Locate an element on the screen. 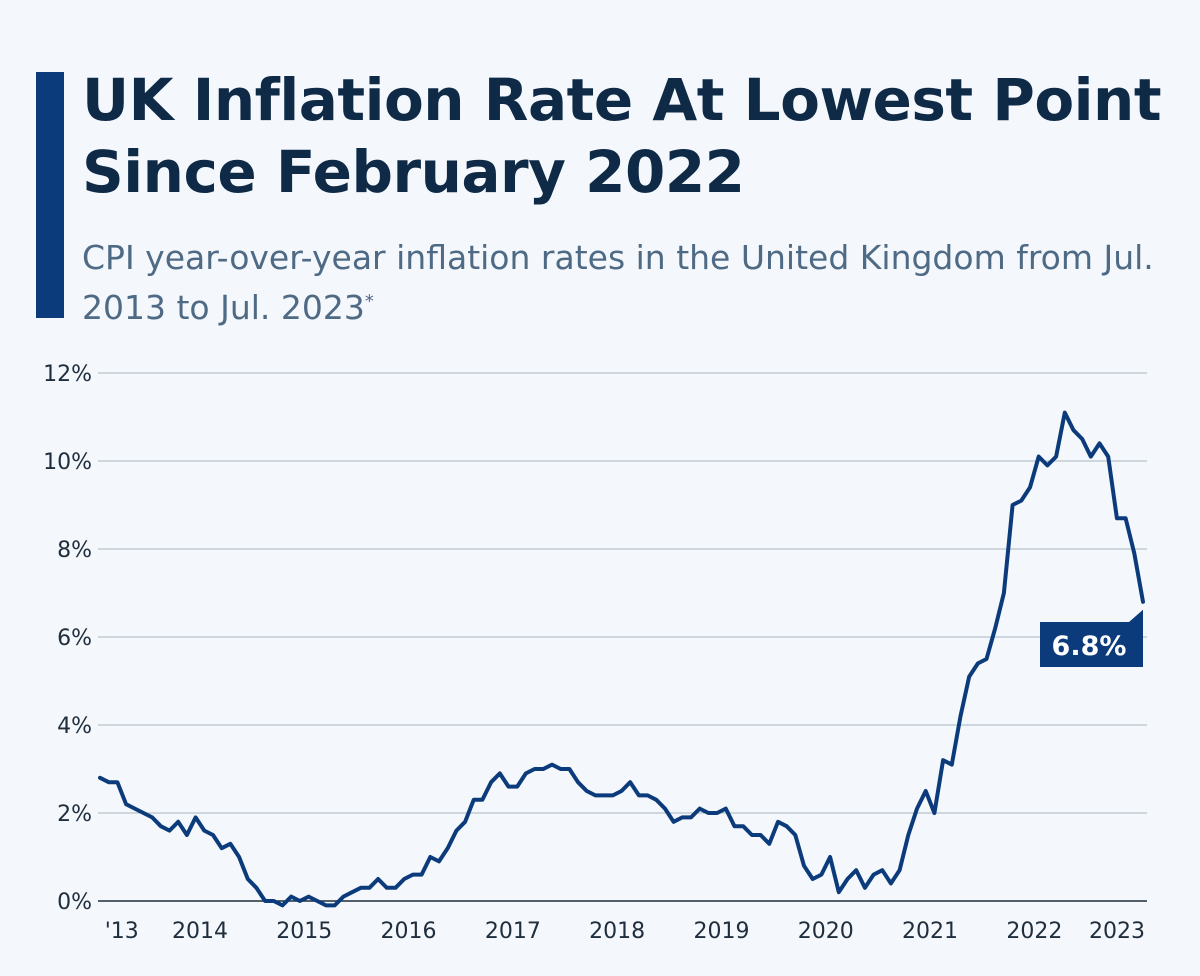  x-tick-label: 2023 is located at coordinates (1117, 931).